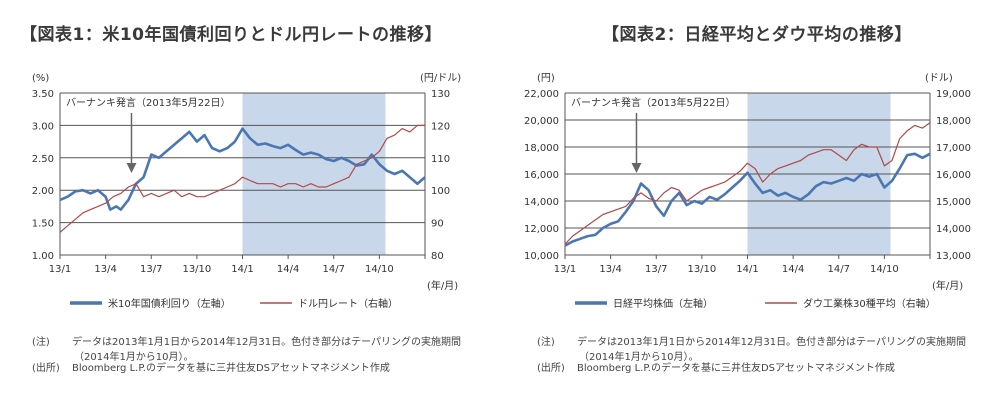 This screenshot has width=1005, height=403. What do you see at coordinates (43, 191) in the screenshot?
I see `y-tick-label-left: 2.00` at bounding box center [43, 191].